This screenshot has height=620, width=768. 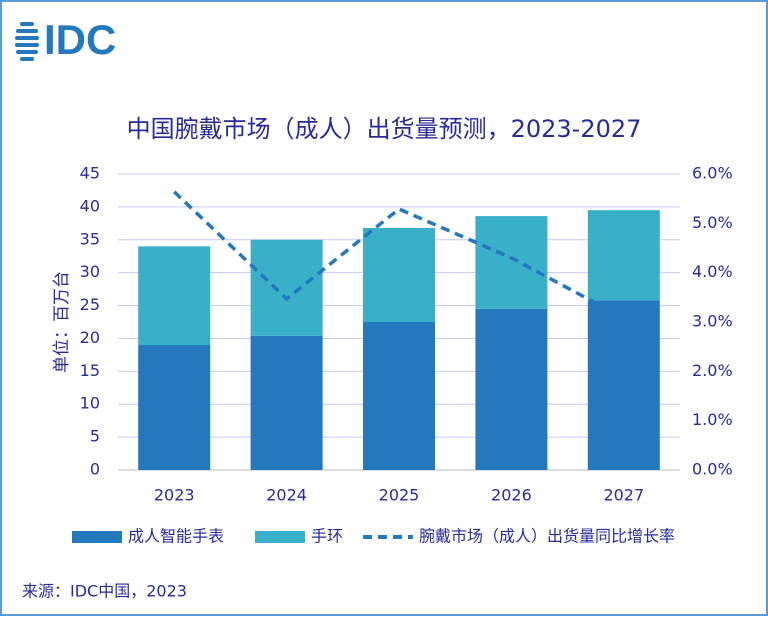 What do you see at coordinates (62, 322) in the screenshot?
I see `y-axis-title: 单位：百万台` at bounding box center [62, 322].